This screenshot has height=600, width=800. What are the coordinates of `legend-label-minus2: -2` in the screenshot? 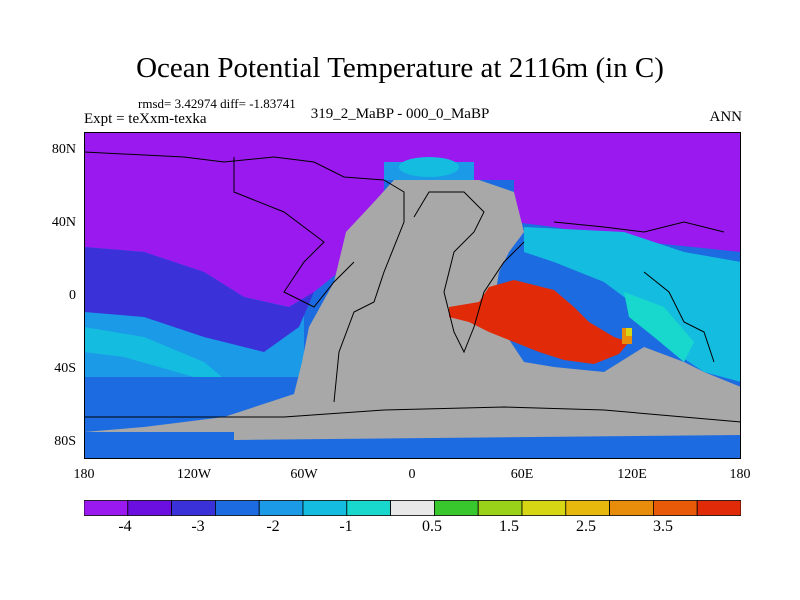 It's located at (273, 526).